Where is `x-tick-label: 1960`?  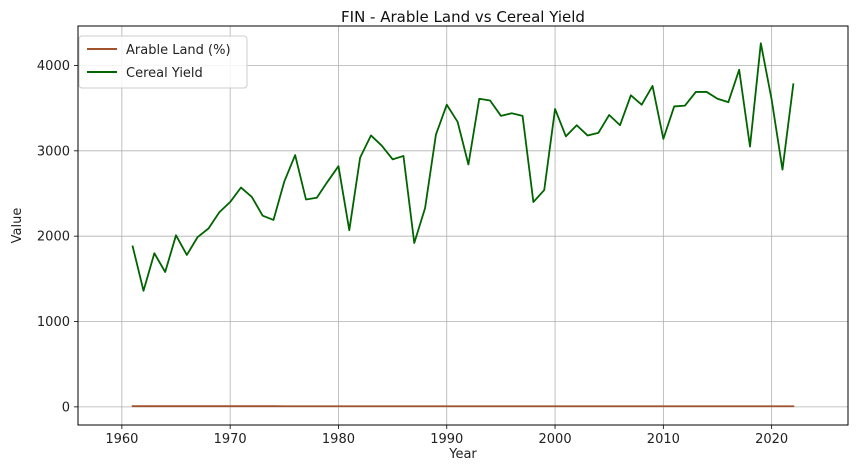
x-tick-label: 1960 is located at coordinates (121, 439).